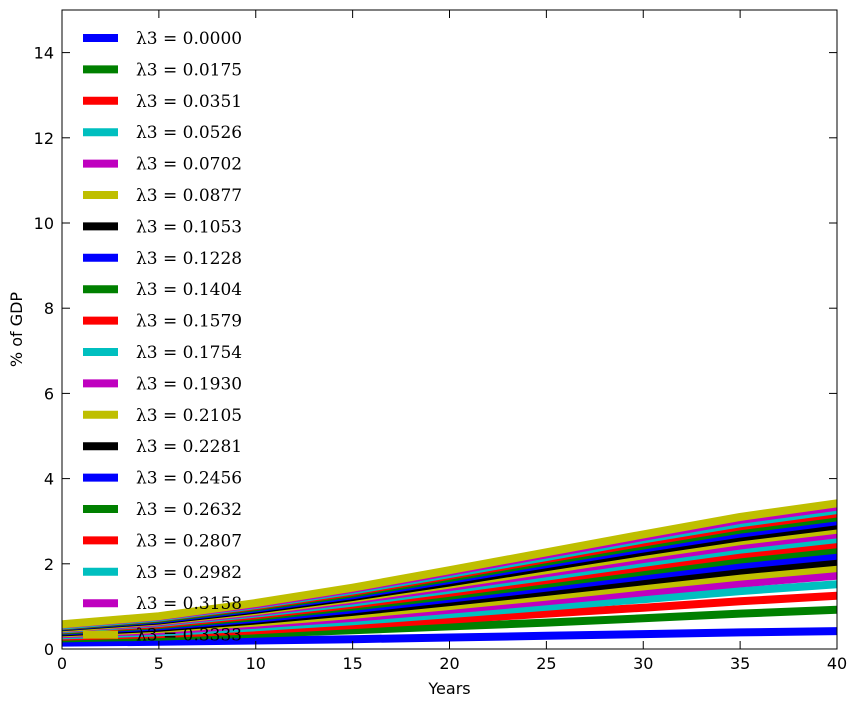 This screenshot has height=708, width=857. I want to click on y-tick-label: 4, so click(49, 479).